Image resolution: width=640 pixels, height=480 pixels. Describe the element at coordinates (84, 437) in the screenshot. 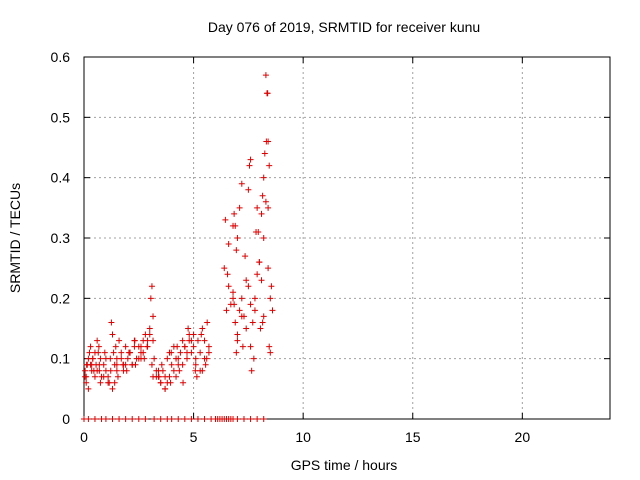

I see `x-tick-label: 0` at that location.